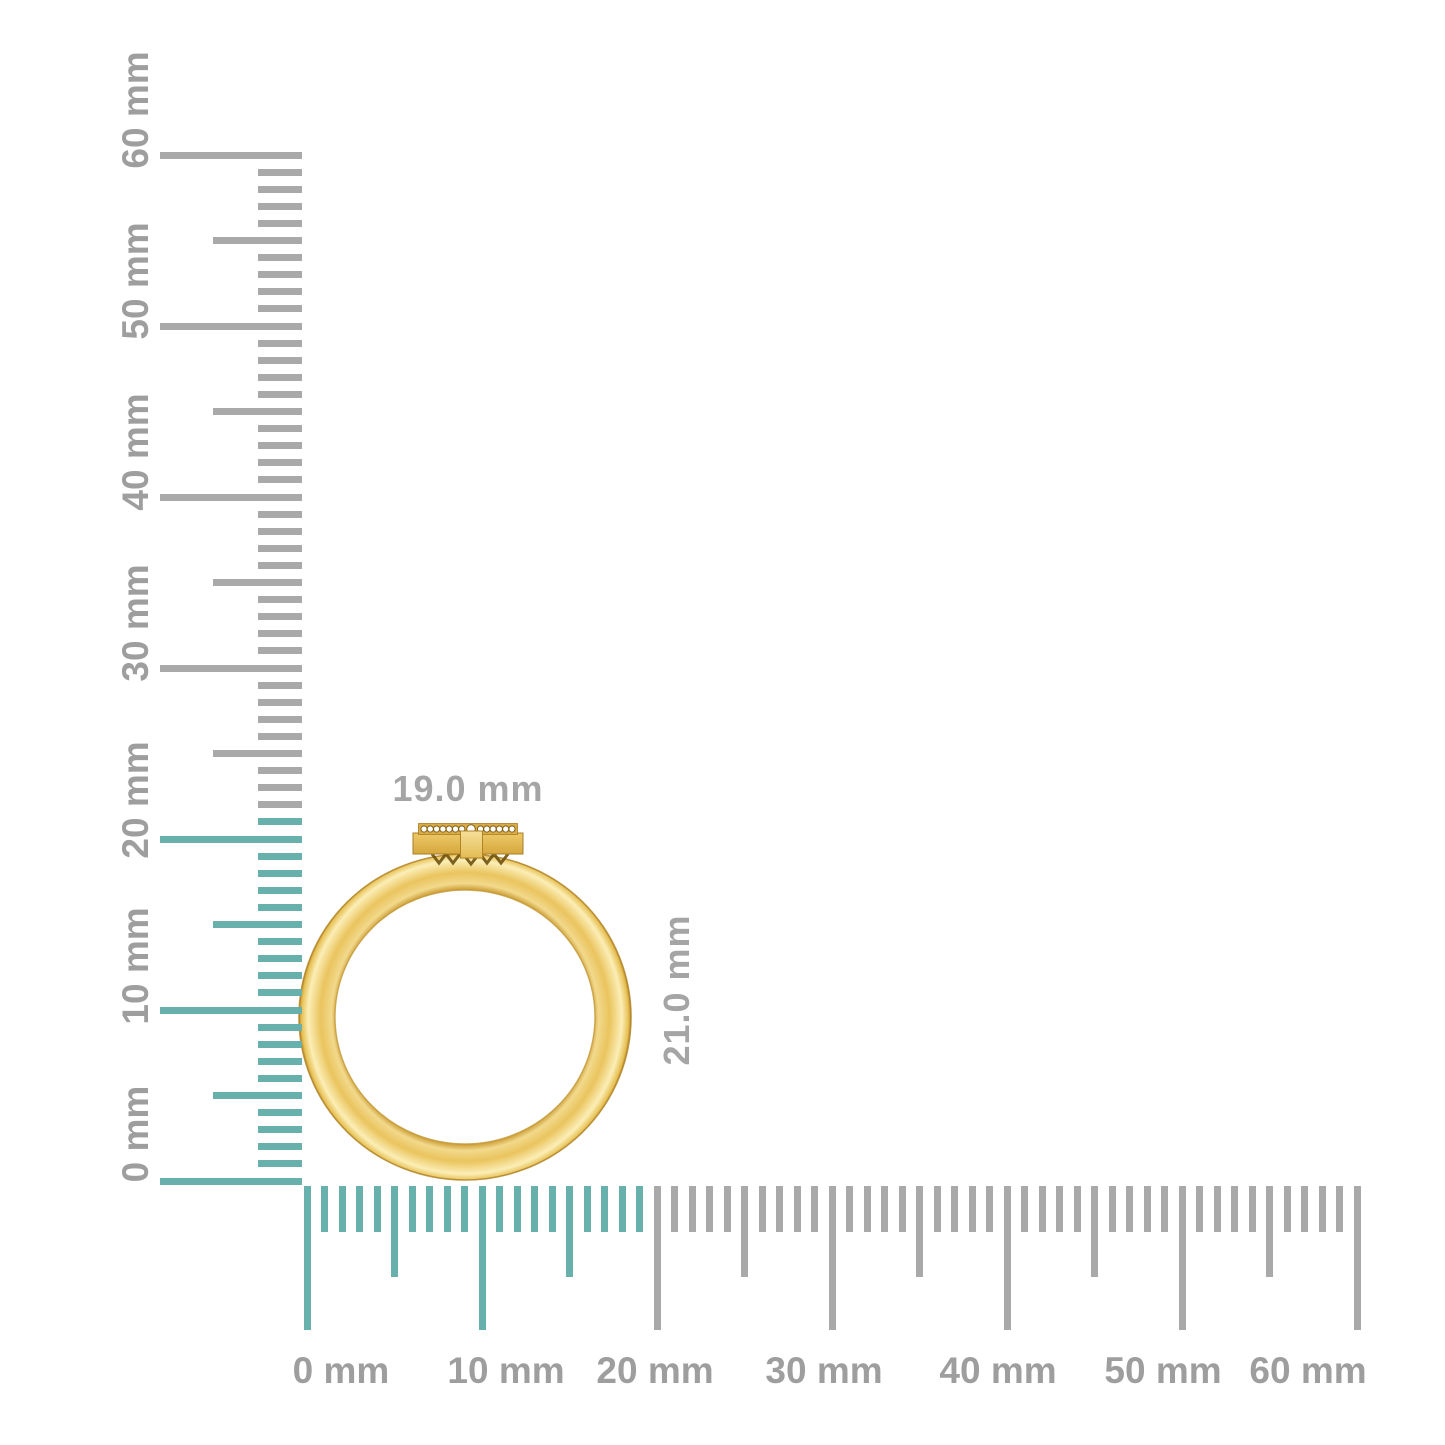 This screenshot has height=1445, width=1445. I want to click on v-tick-56mm, so click(280, 223).